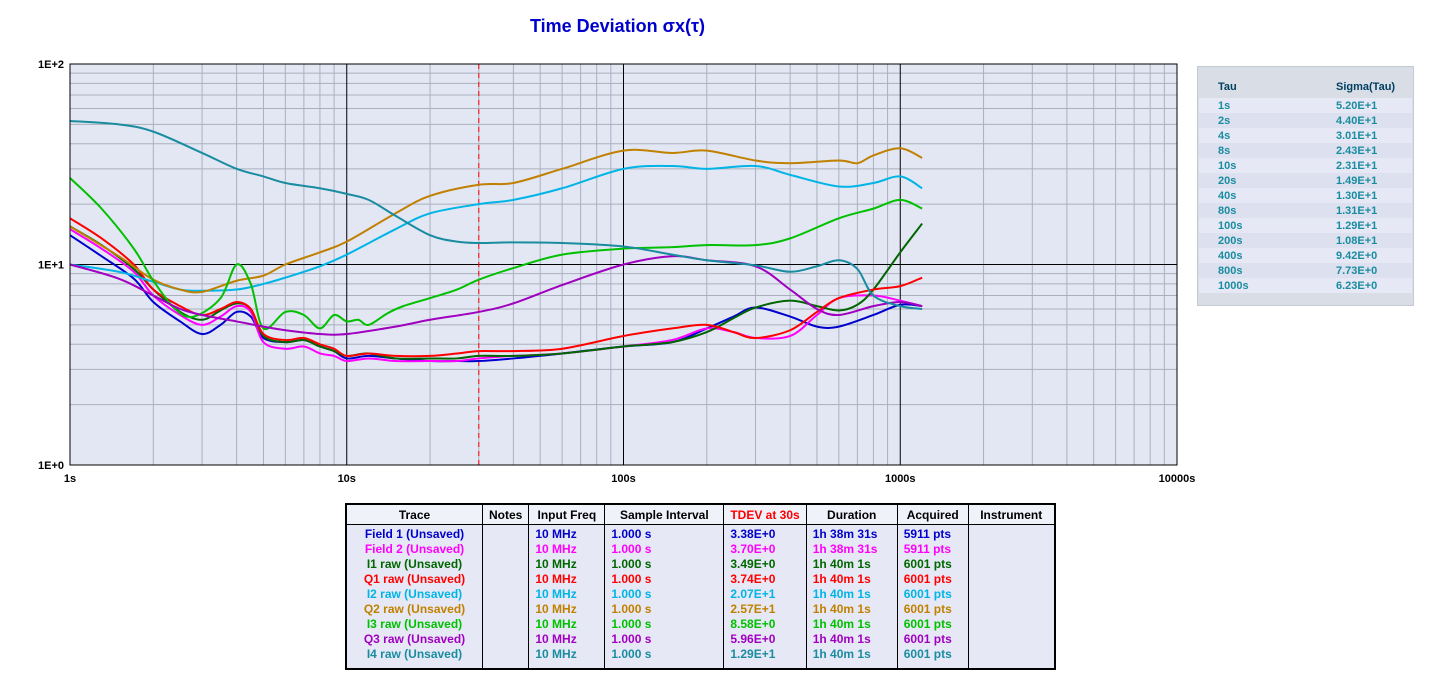  Describe the element at coordinates (1365, 120) in the screenshot. I see `sigma-value: 4.40E+1` at that location.